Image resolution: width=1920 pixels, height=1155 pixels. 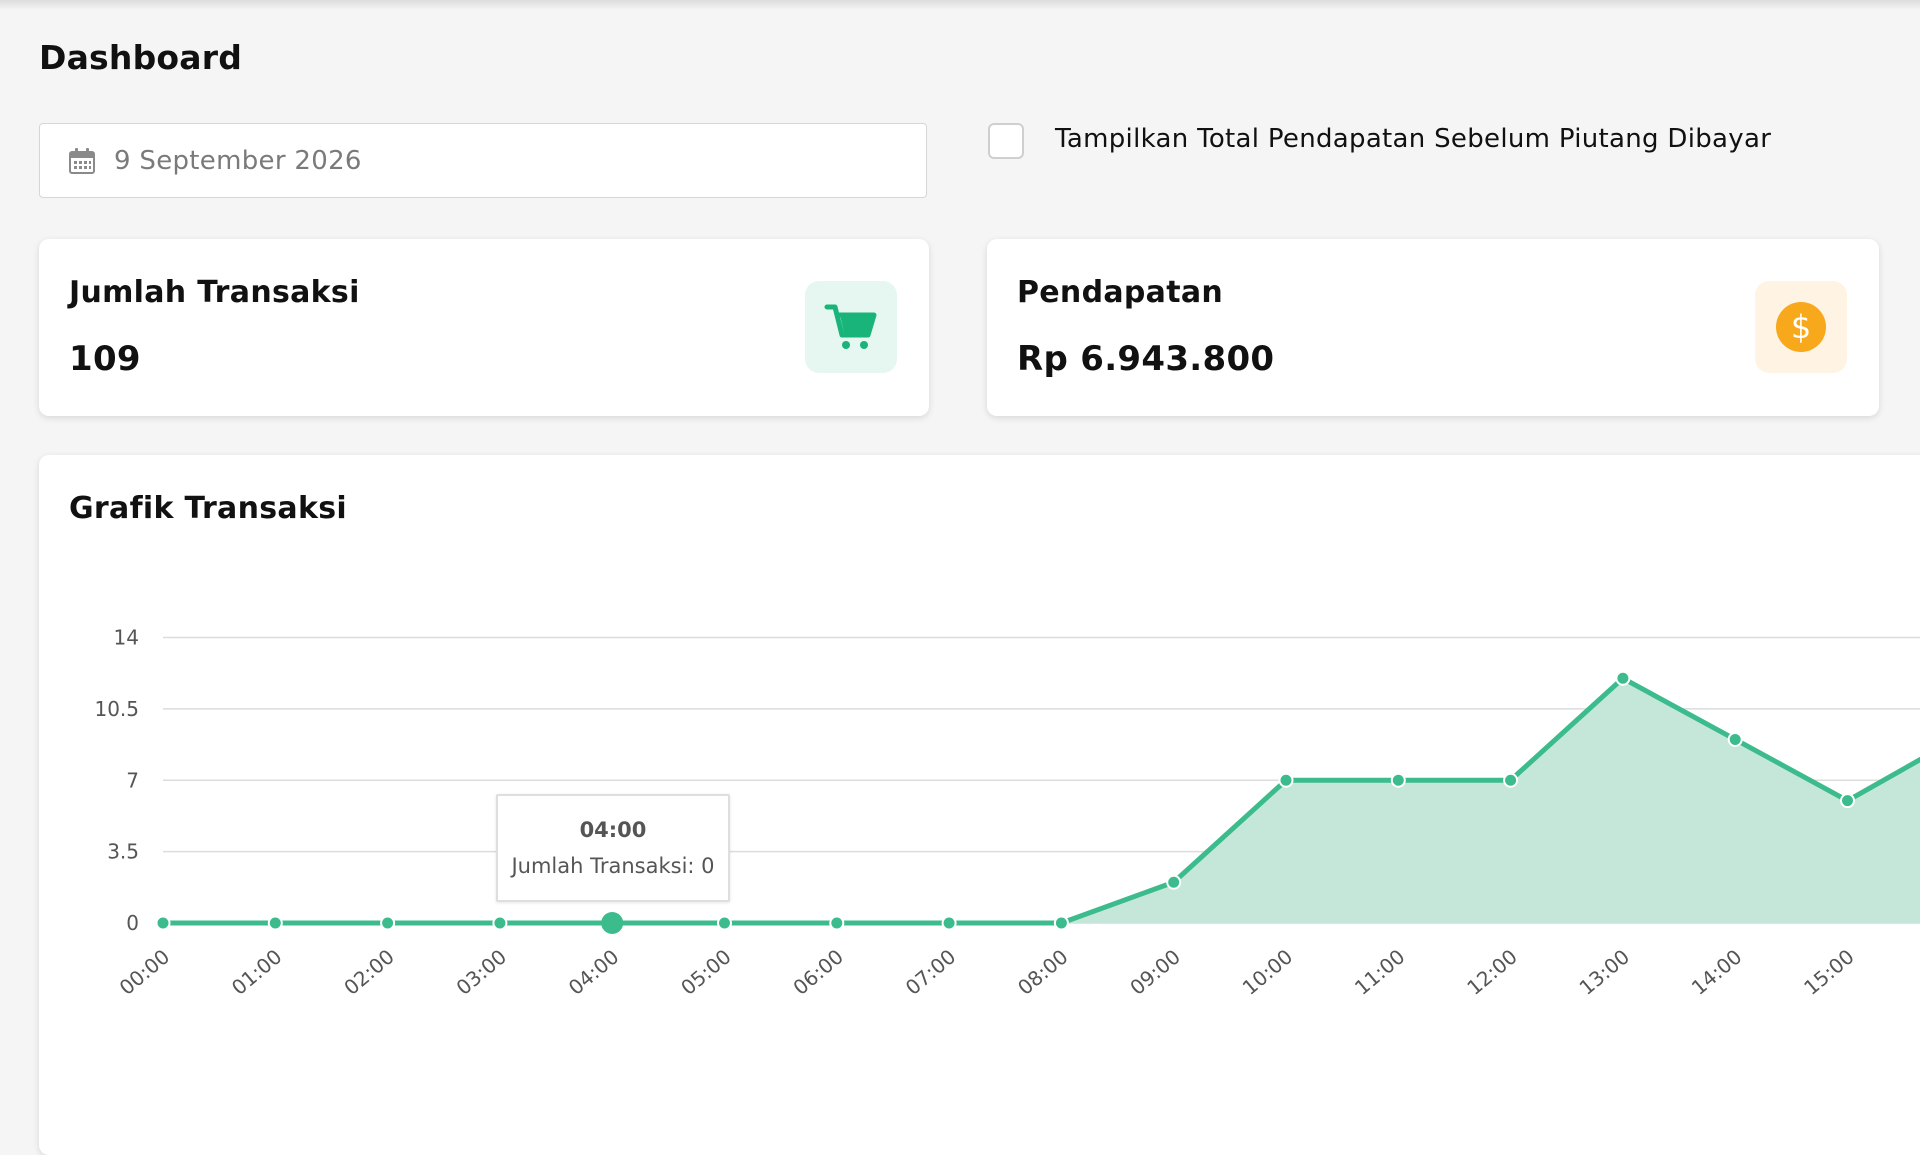 What do you see at coordinates (369, 971) in the screenshot?
I see `x-tick-label: 02:00` at bounding box center [369, 971].